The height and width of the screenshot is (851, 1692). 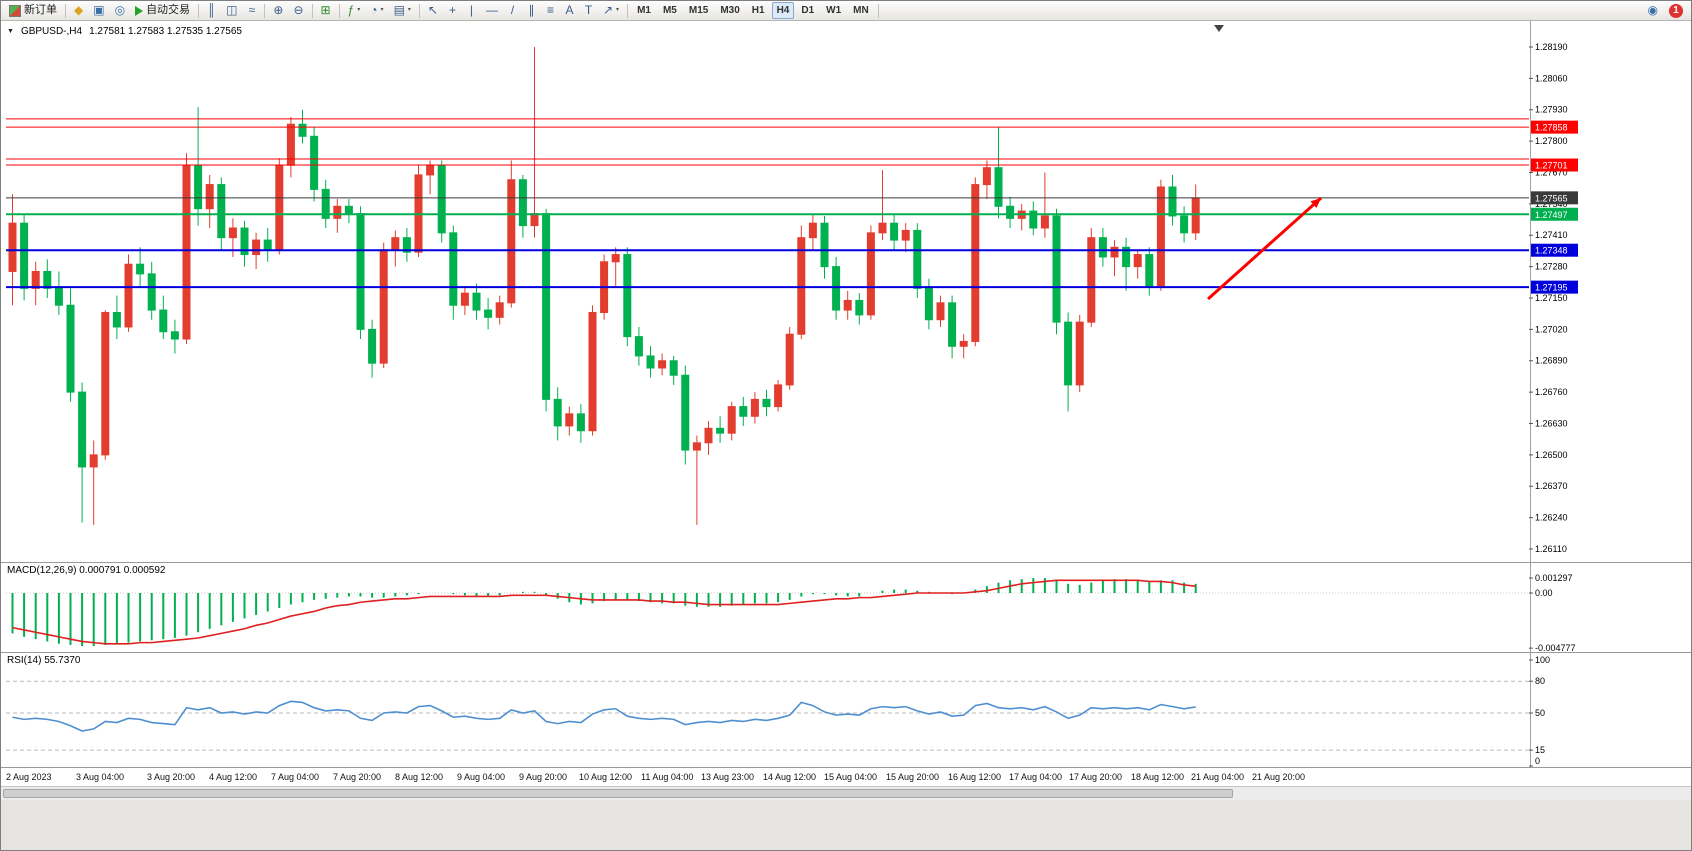 What do you see at coordinates (1552, 607) in the screenshot?
I see `macd-axis: 0.001297 0.00 -0.004777` at bounding box center [1552, 607].